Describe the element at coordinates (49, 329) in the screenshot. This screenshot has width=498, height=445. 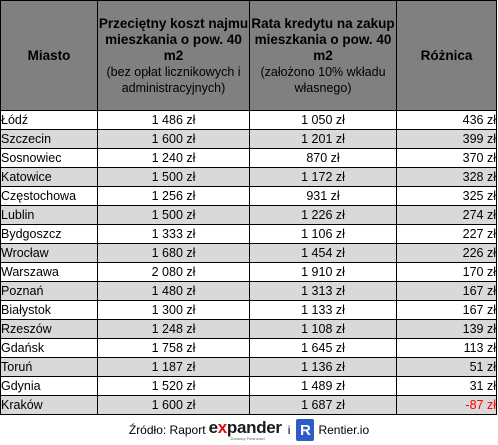
I see `city-cell: Rzeszów` at that location.